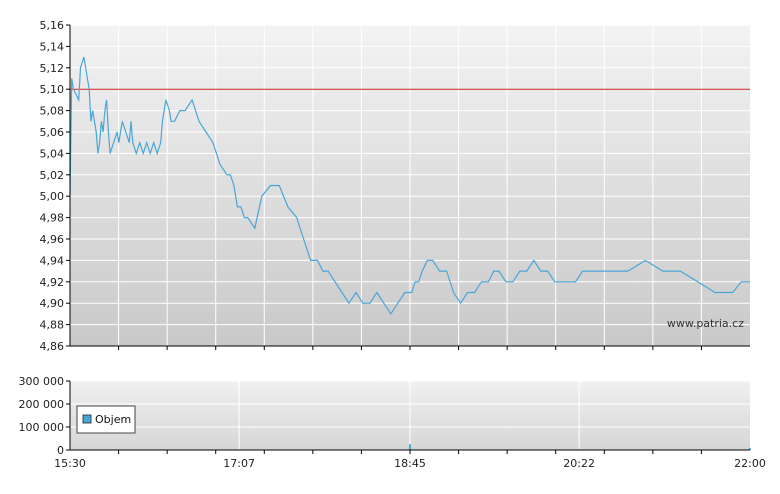  I want to click on x-tick-label: 15:30, so click(70, 463).